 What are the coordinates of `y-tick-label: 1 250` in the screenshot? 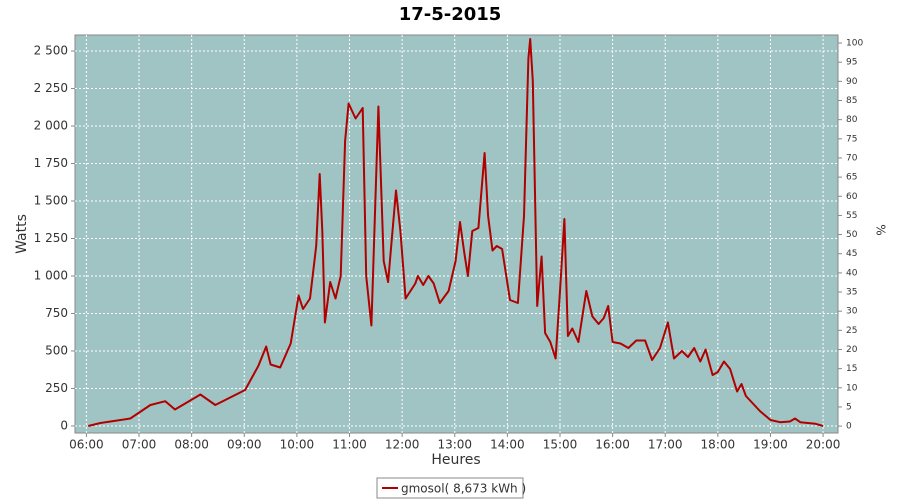 It's located at (51, 238).